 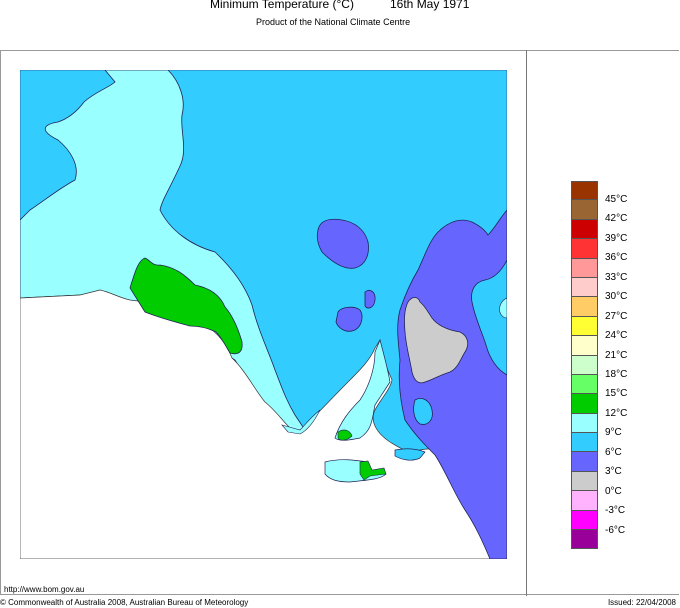 What do you see at coordinates (616, 316) in the screenshot?
I see `legend-label: 27°C` at bounding box center [616, 316].